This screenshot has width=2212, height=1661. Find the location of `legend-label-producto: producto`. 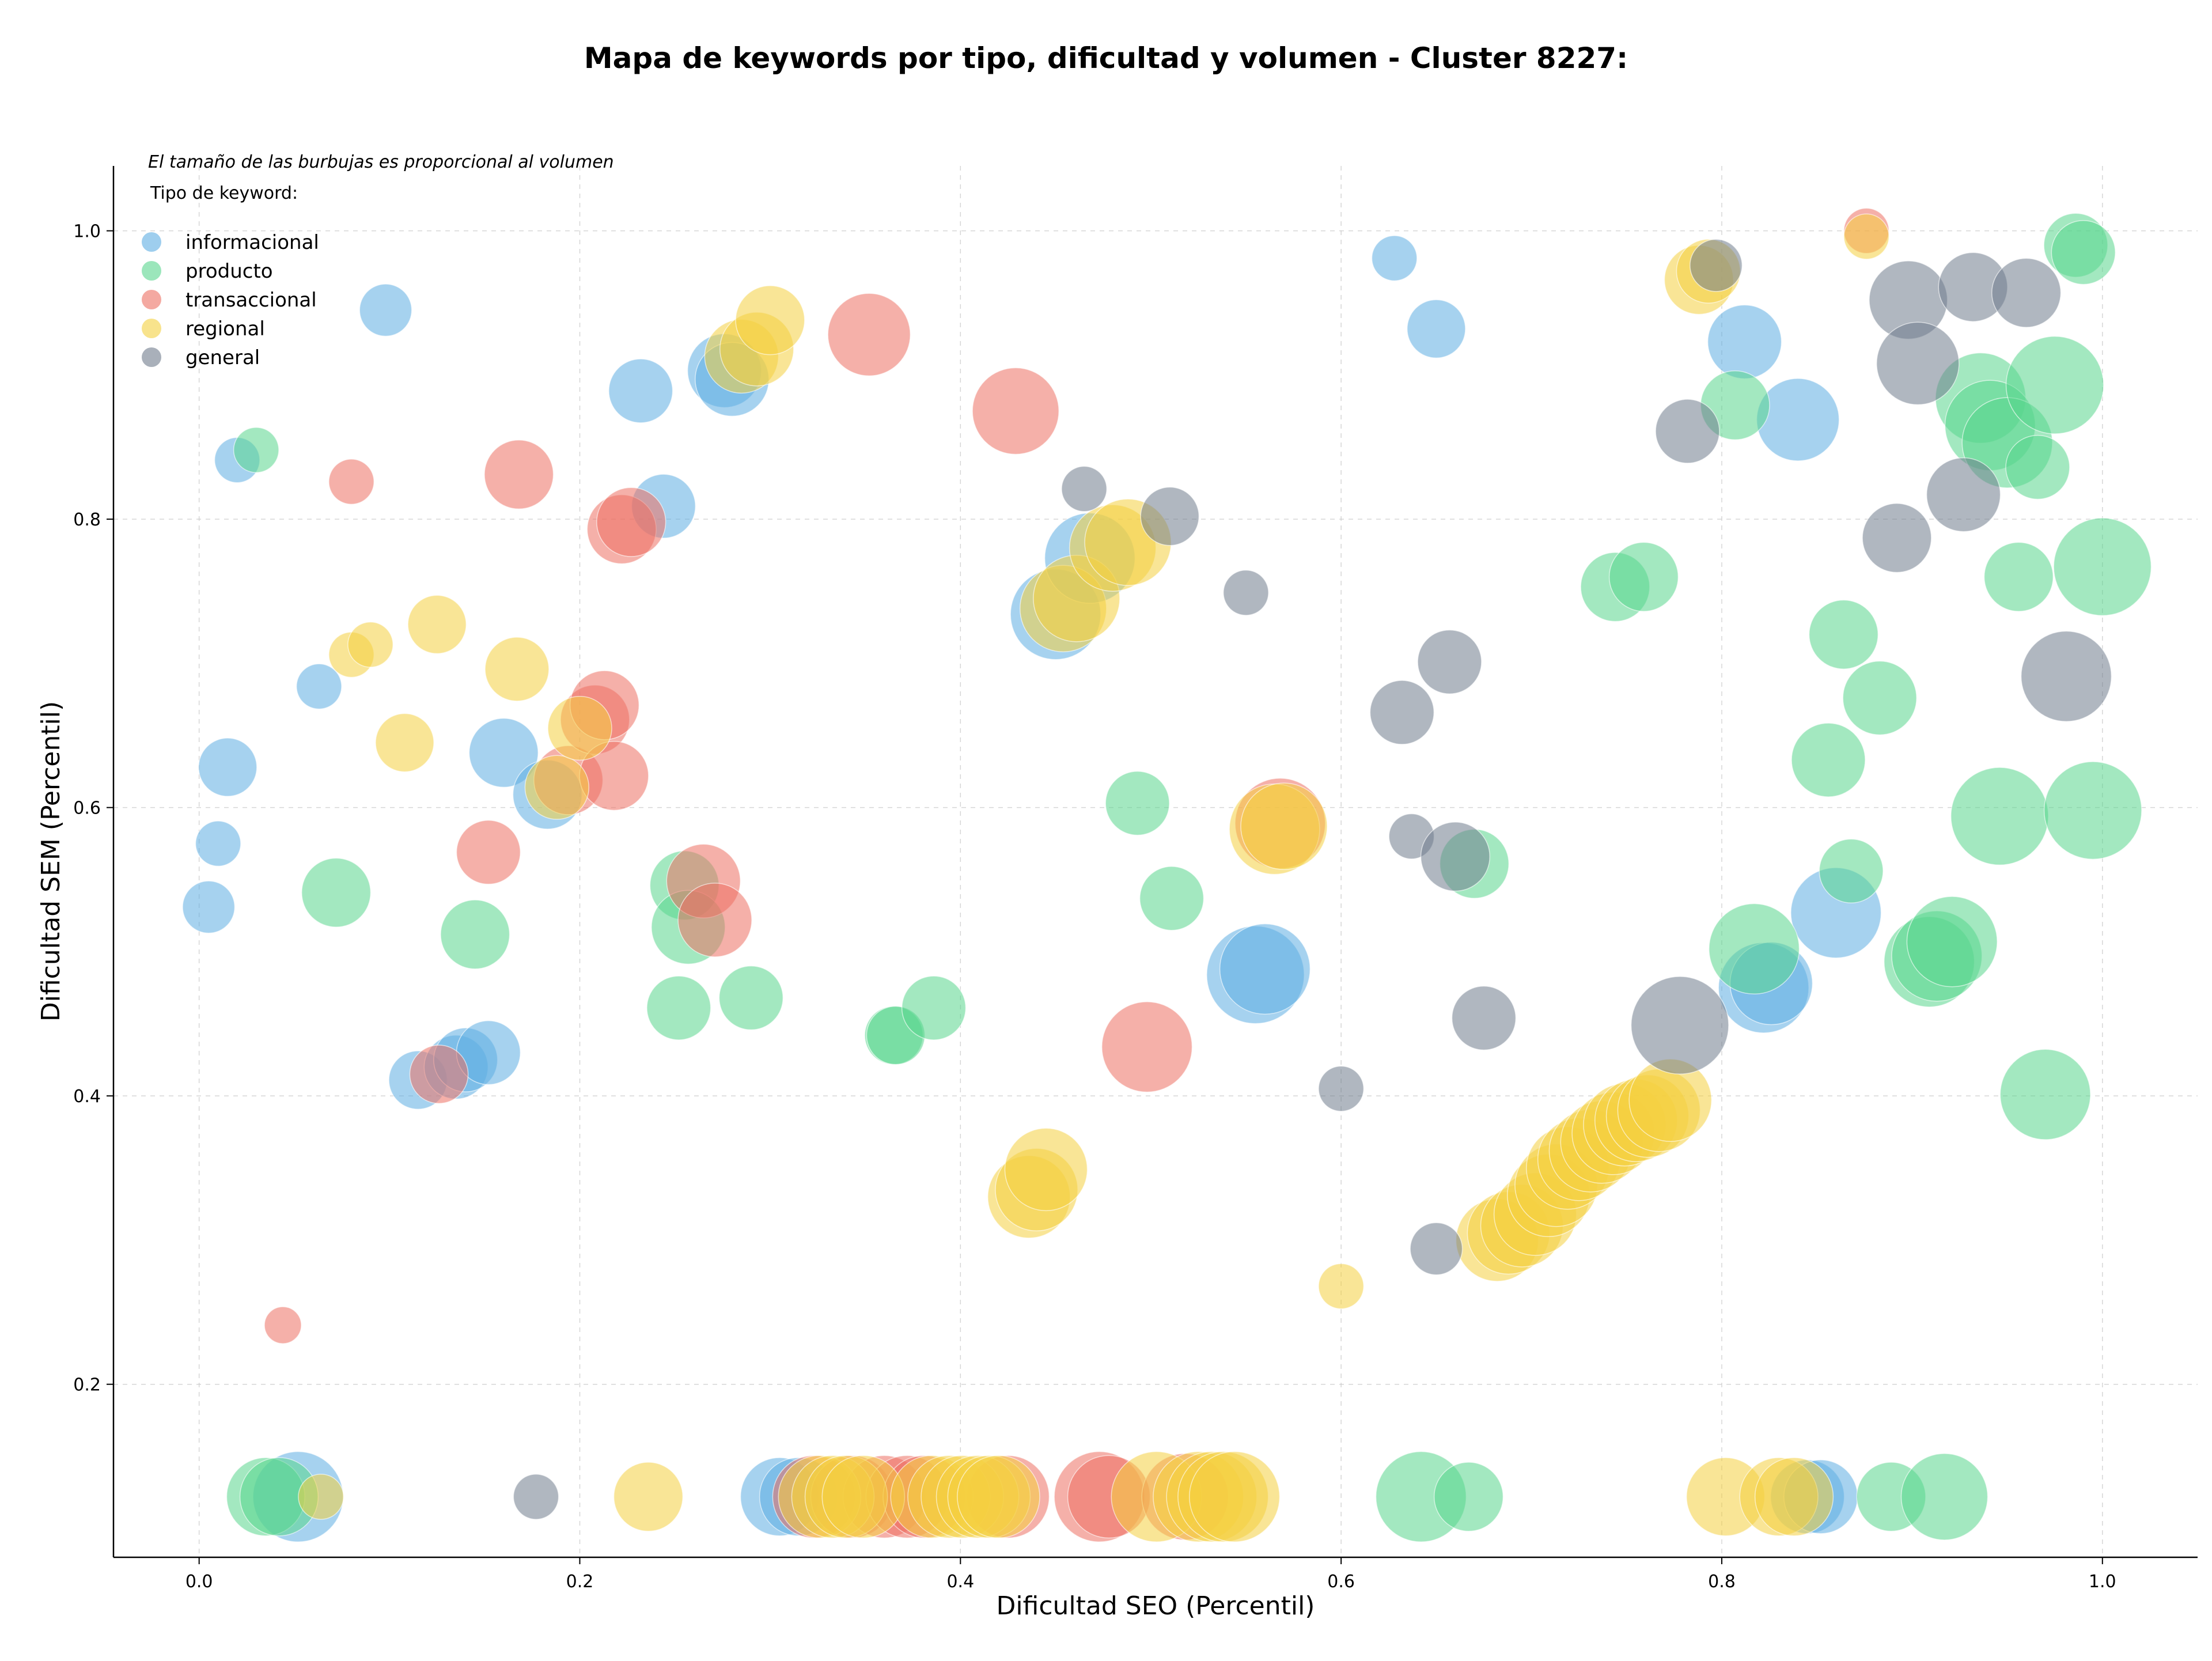

legend-label-producto: producto is located at coordinates (229, 271).